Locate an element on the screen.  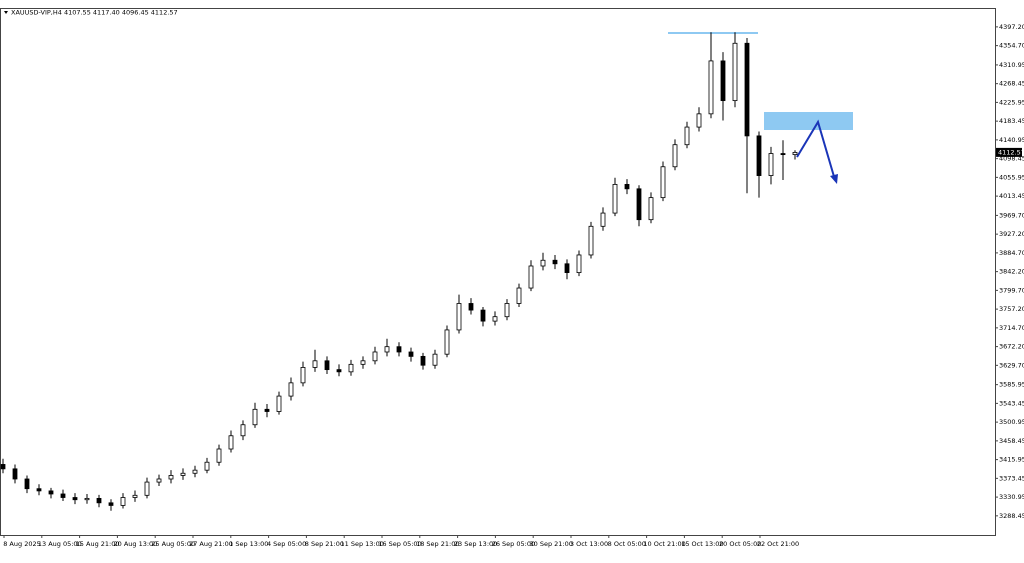
x-tick-label: 25 Aug 05:00 is located at coordinates (173, 544).